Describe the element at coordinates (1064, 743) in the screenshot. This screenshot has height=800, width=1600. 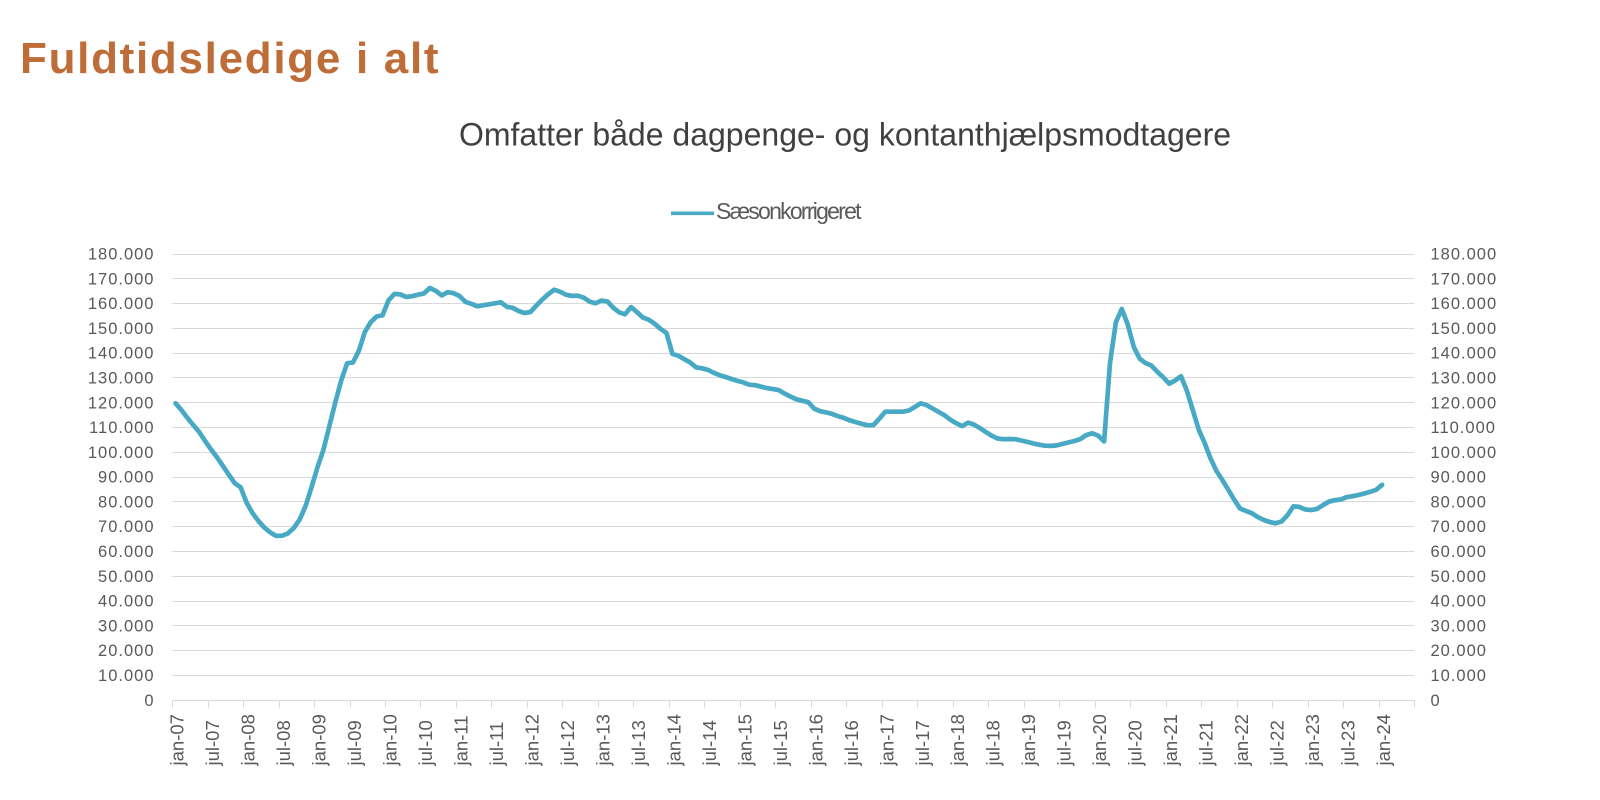
I see `svg-text: jul-19` at that location.